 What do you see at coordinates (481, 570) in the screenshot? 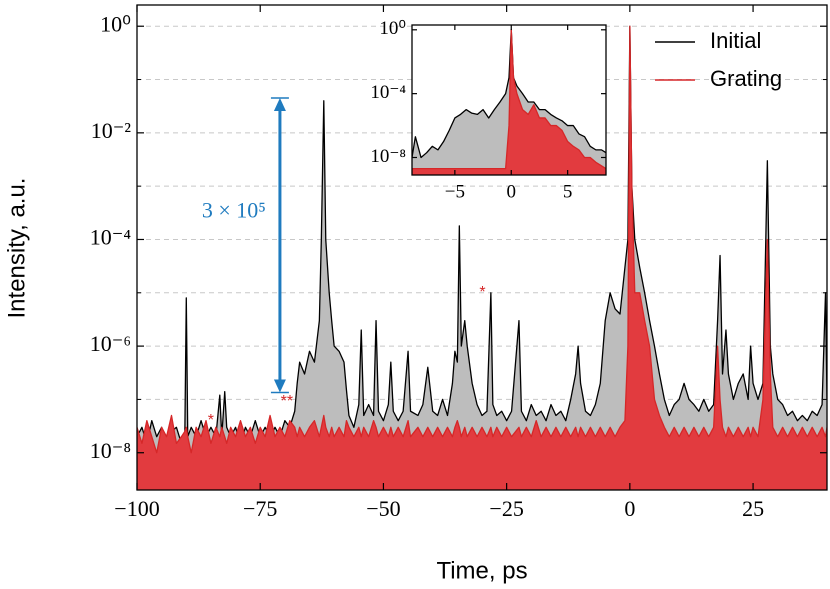
I see `x-axis-title: Time, ps` at bounding box center [481, 570].